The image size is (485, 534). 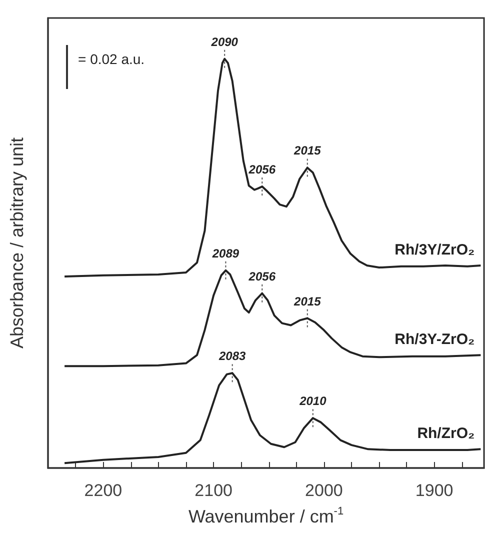 I want to click on series-label: Rh/3Y-ZrO₂, so click(x=434, y=339).